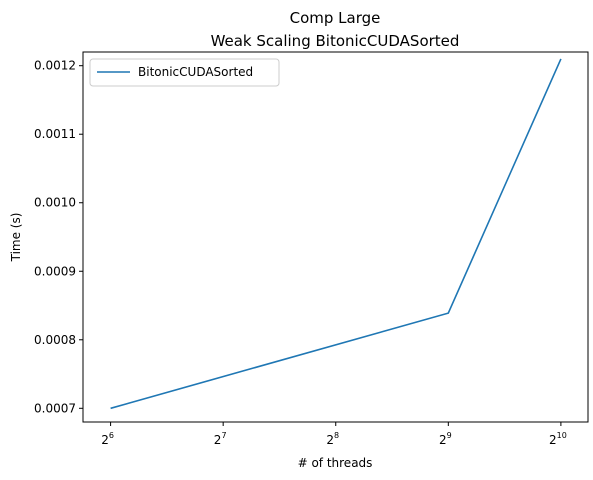 The width and height of the screenshot is (593, 480). What do you see at coordinates (55, 66) in the screenshot?
I see `y-tick-label: 0.0012` at bounding box center [55, 66].